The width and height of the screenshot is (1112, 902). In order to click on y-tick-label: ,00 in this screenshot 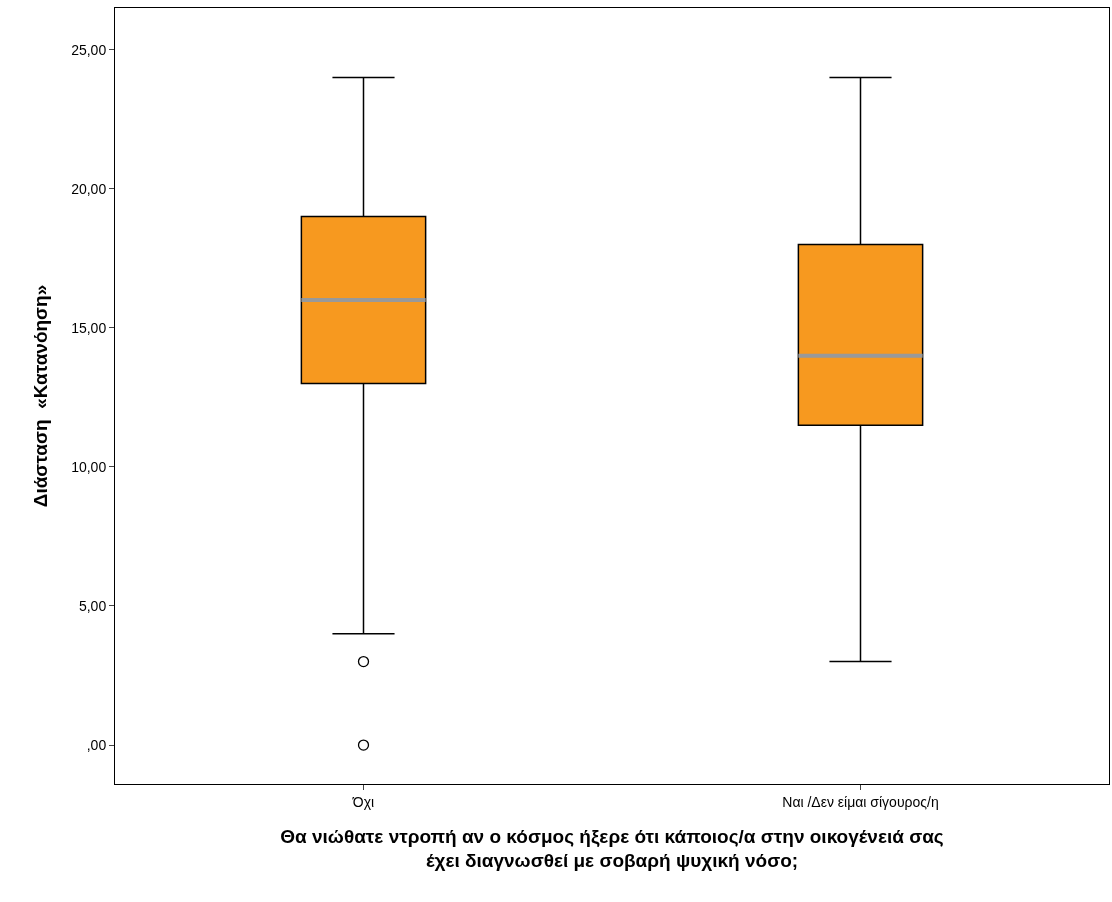, I will do `click(96, 744)`.